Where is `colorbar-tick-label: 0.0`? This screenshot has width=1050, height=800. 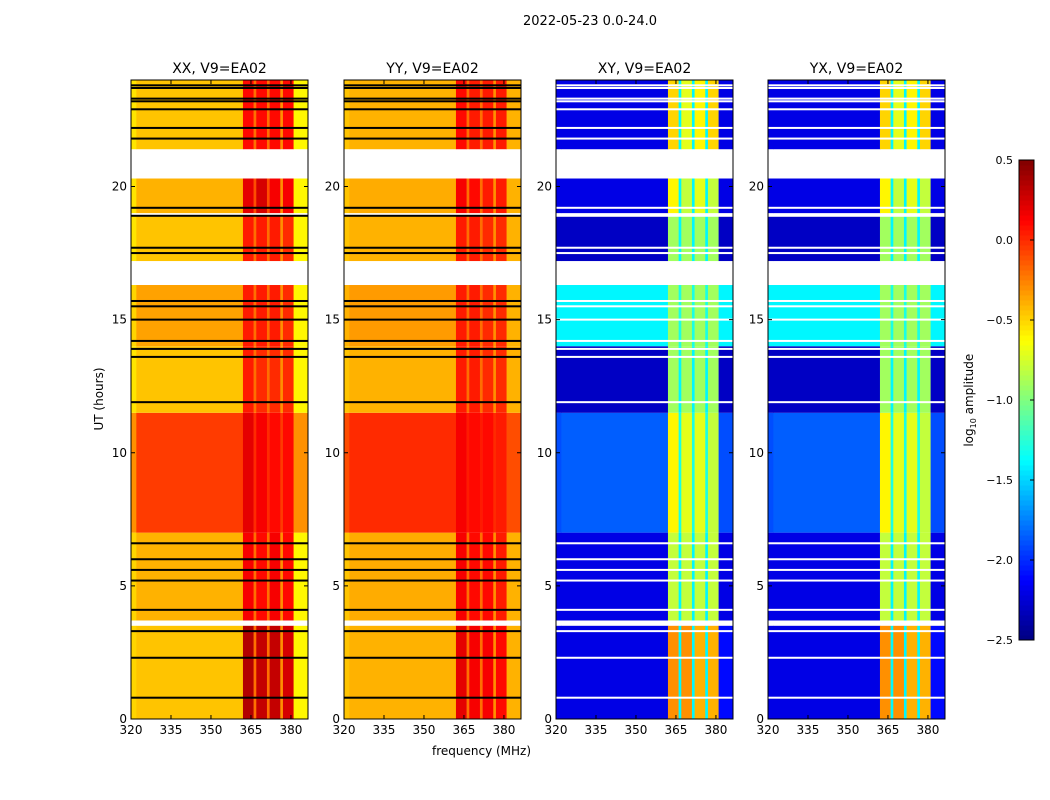
colorbar-tick-label: 0.0 is located at coordinates (1005, 240).